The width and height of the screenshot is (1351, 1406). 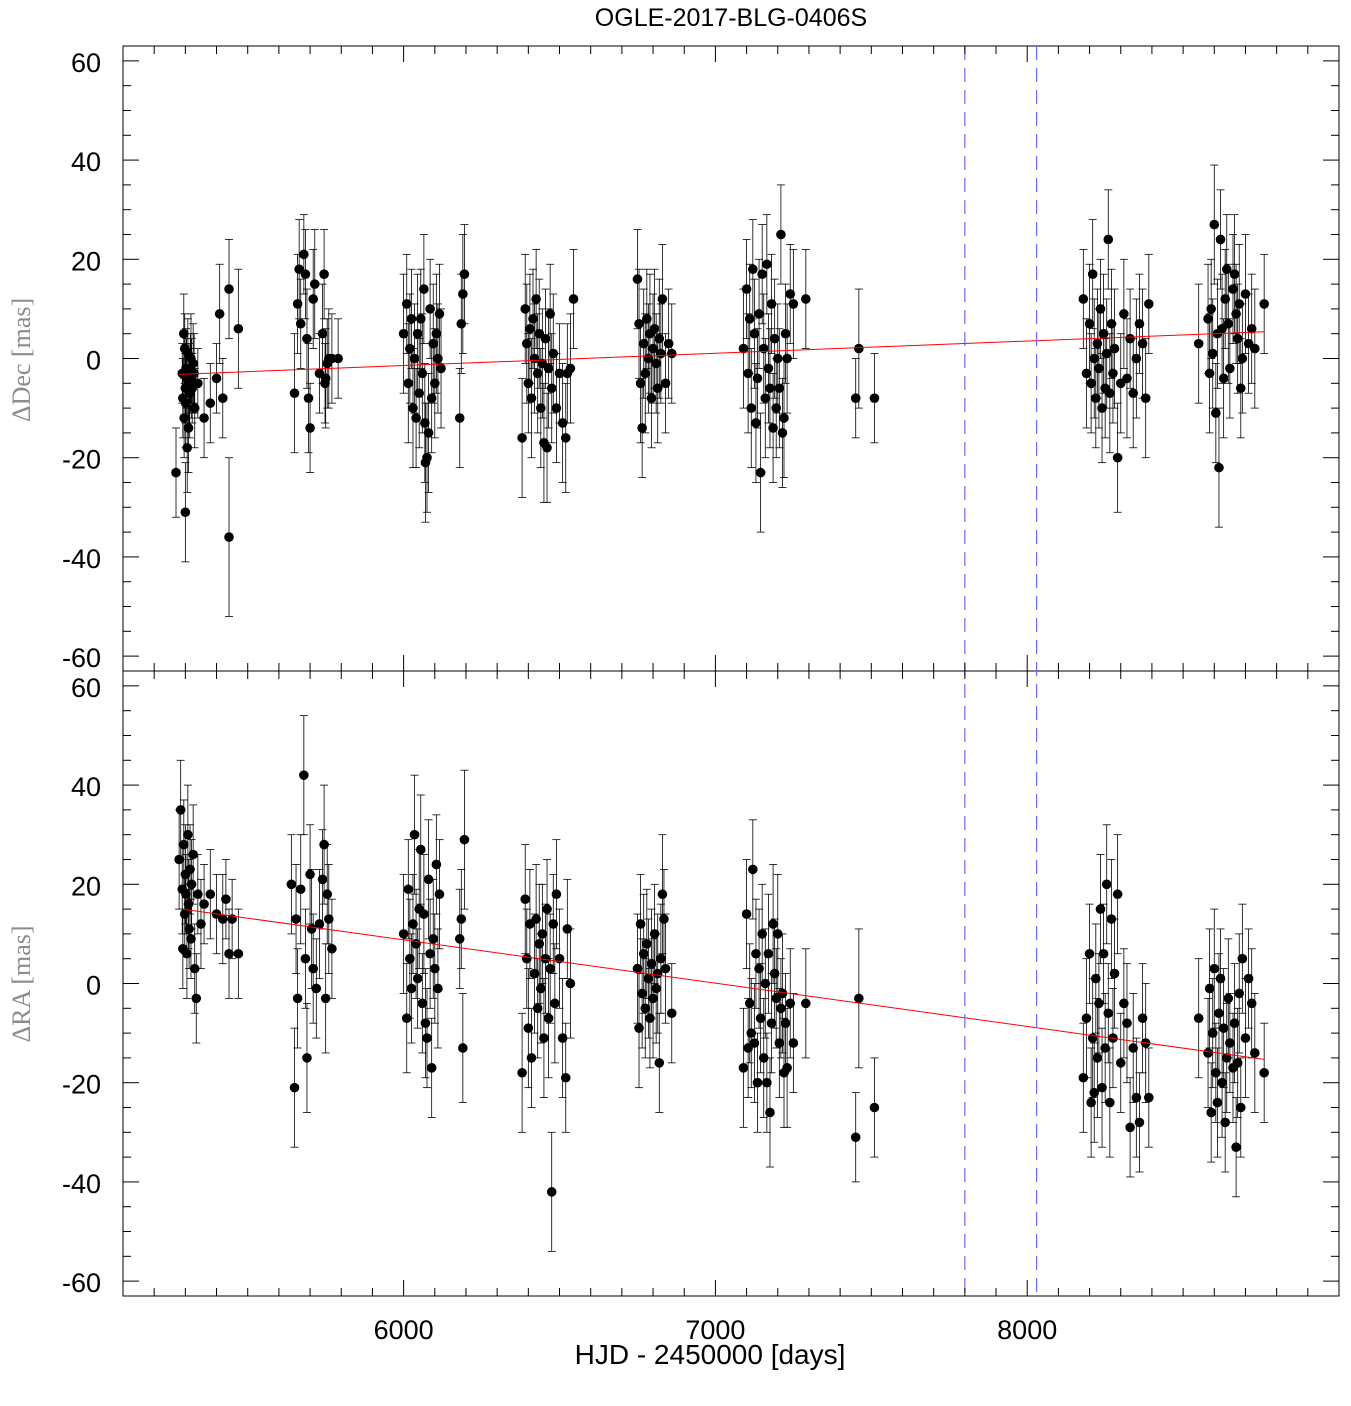 What do you see at coordinates (404, 1330) in the screenshot?
I see `x-tick-label: 6000` at bounding box center [404, 1330].